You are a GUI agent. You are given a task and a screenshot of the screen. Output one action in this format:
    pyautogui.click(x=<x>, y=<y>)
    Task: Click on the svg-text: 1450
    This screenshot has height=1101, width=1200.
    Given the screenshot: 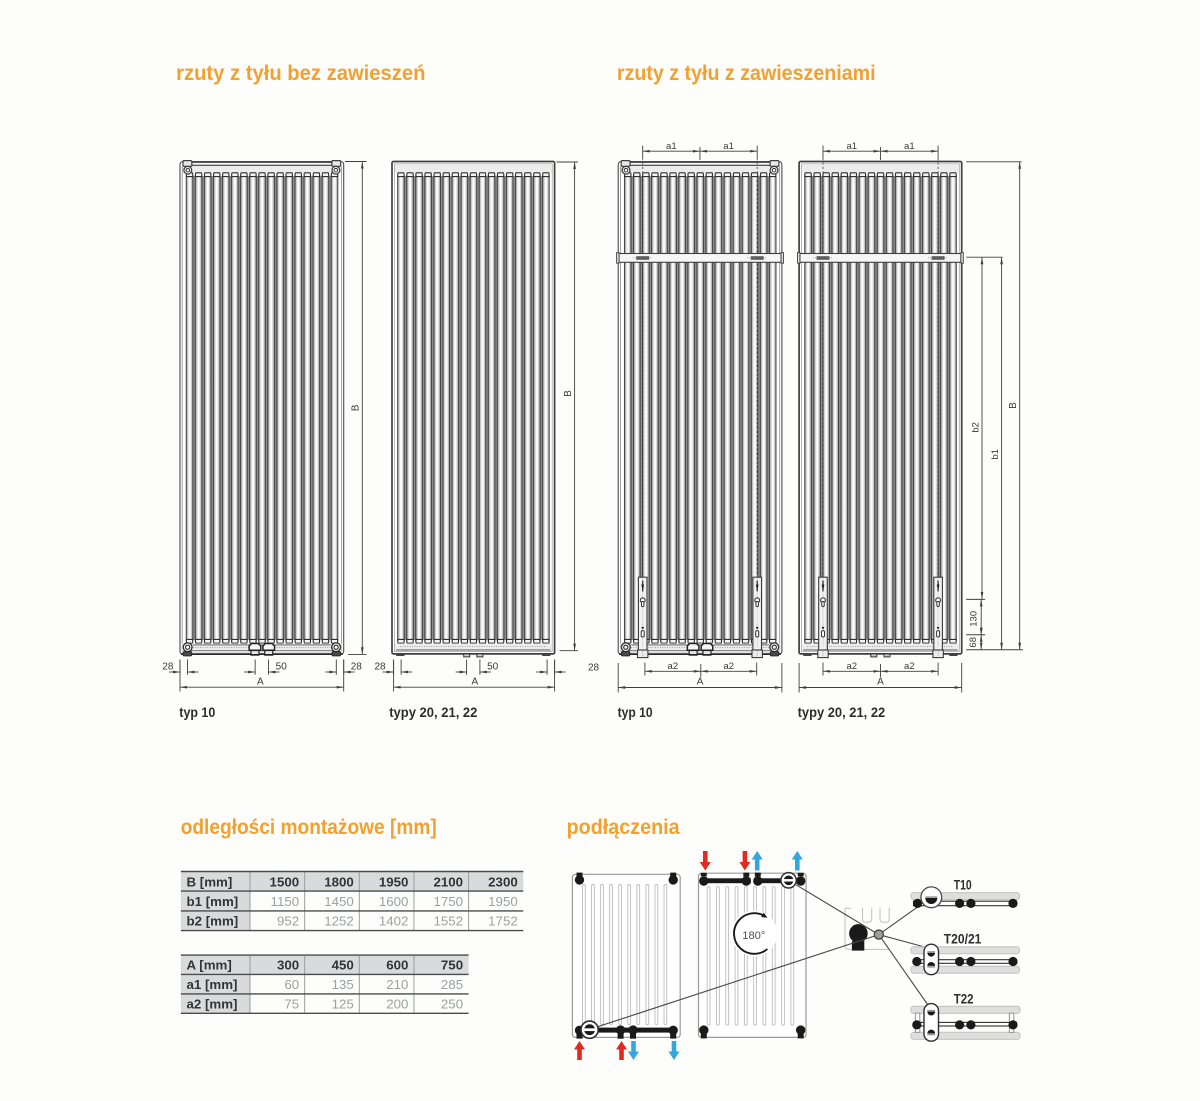 What is the action you would take?
    pyautogui.click(x=339, y=901)
    